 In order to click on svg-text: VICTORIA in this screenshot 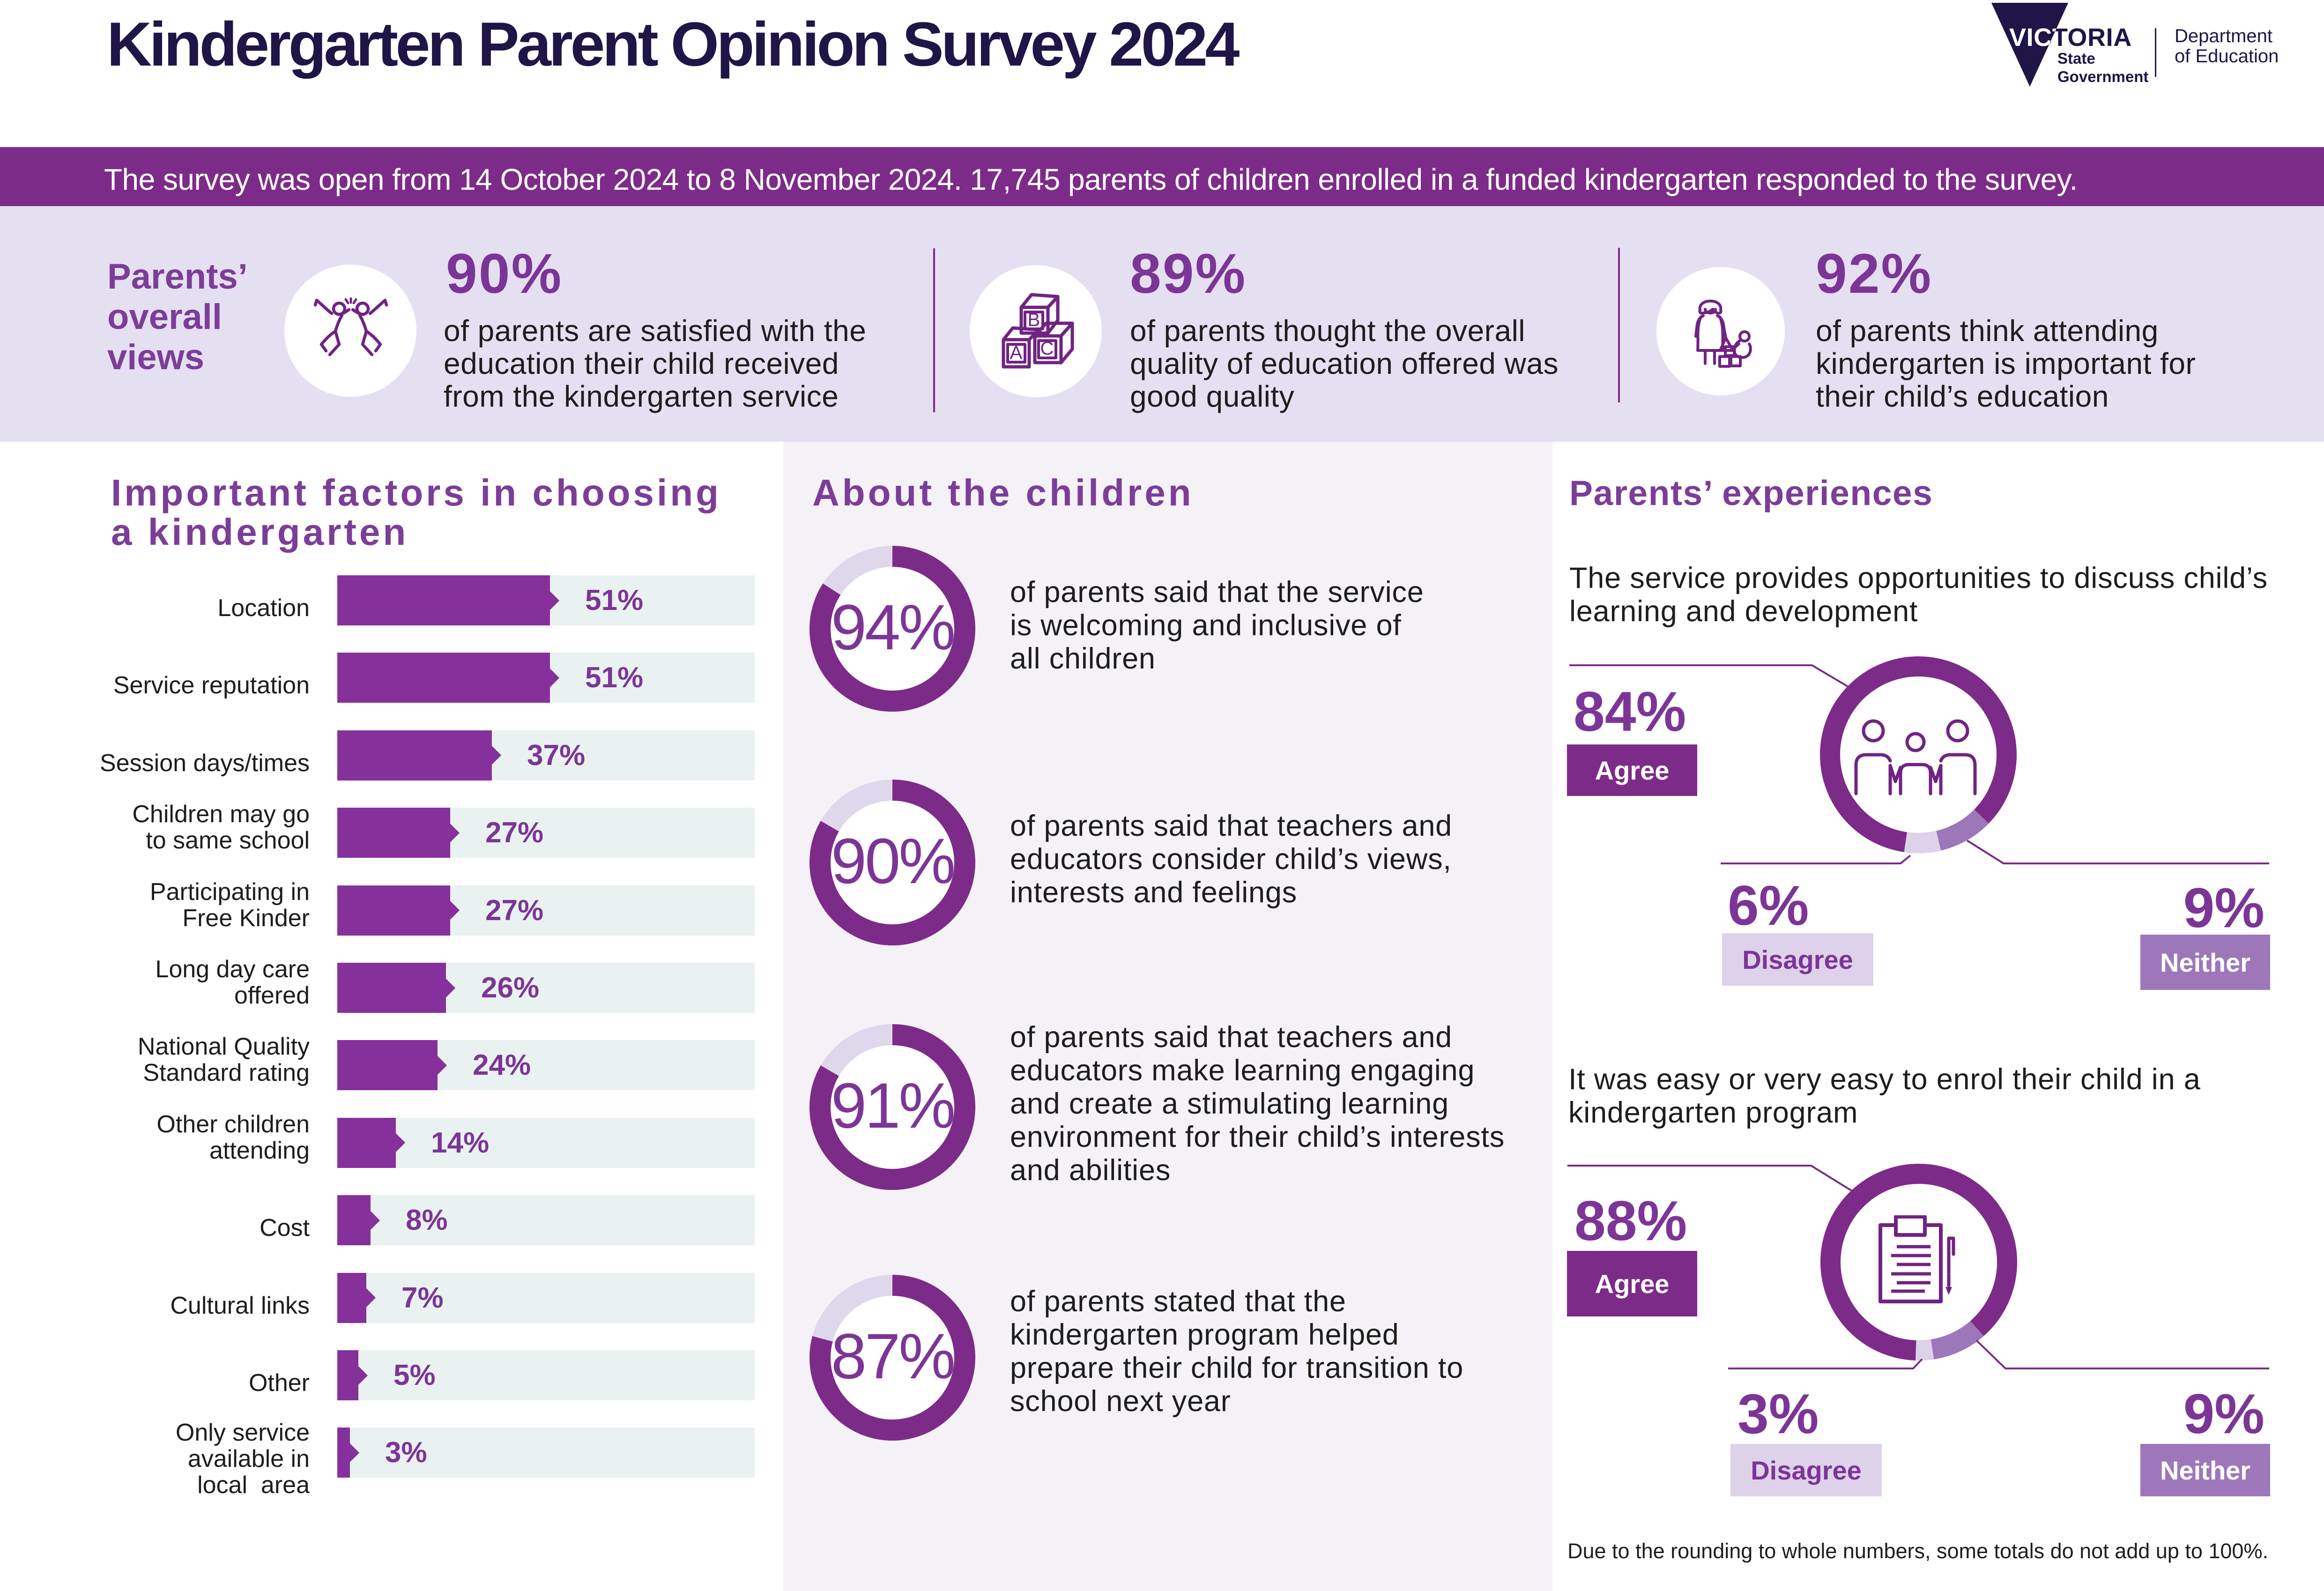, I will do `click(2070, 37)`.